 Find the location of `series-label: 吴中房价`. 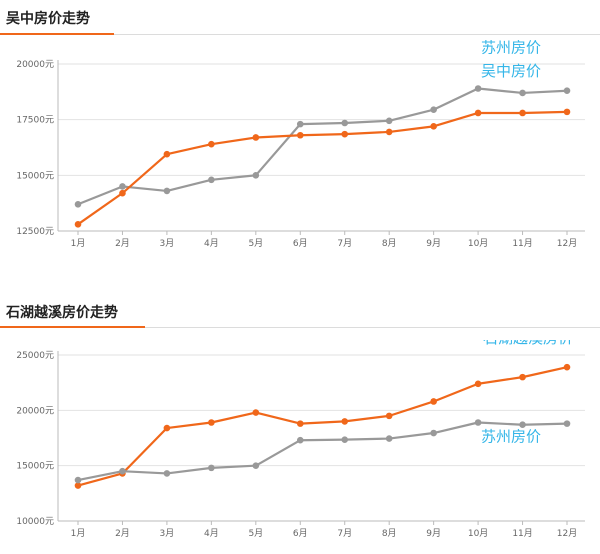

series-label: 吴中房价 is located at coordinates (511, 71).